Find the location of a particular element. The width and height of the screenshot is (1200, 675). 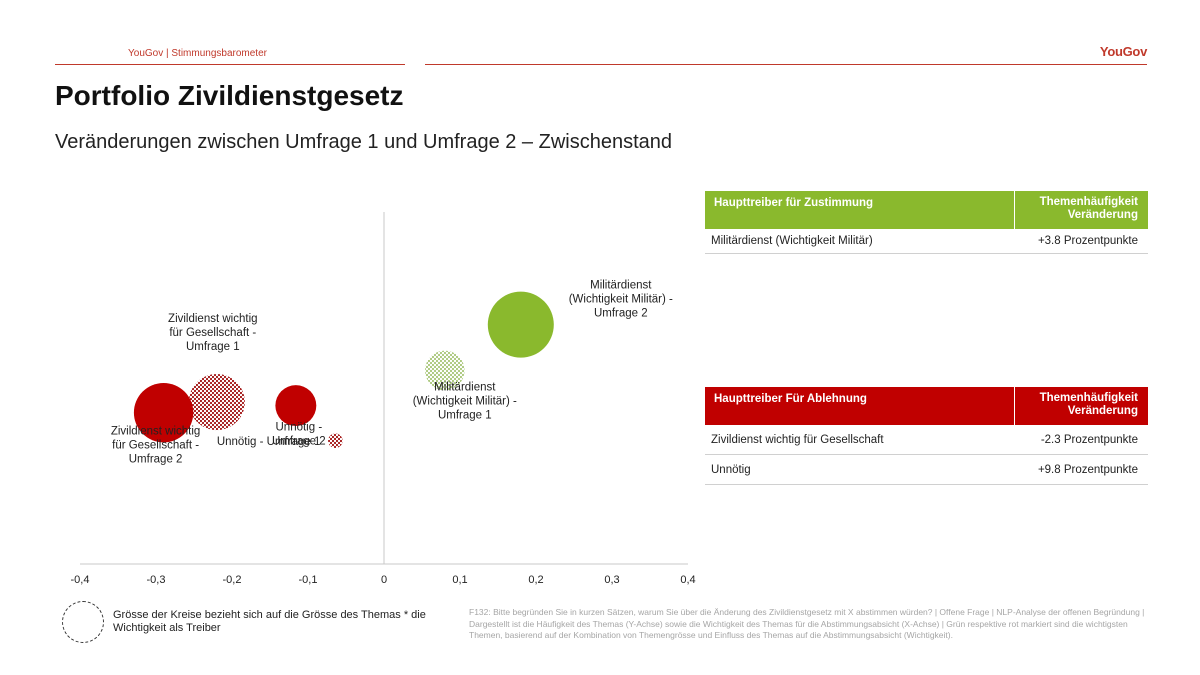

x-tick-label: -0,4 is located at coordinates (80, 580).